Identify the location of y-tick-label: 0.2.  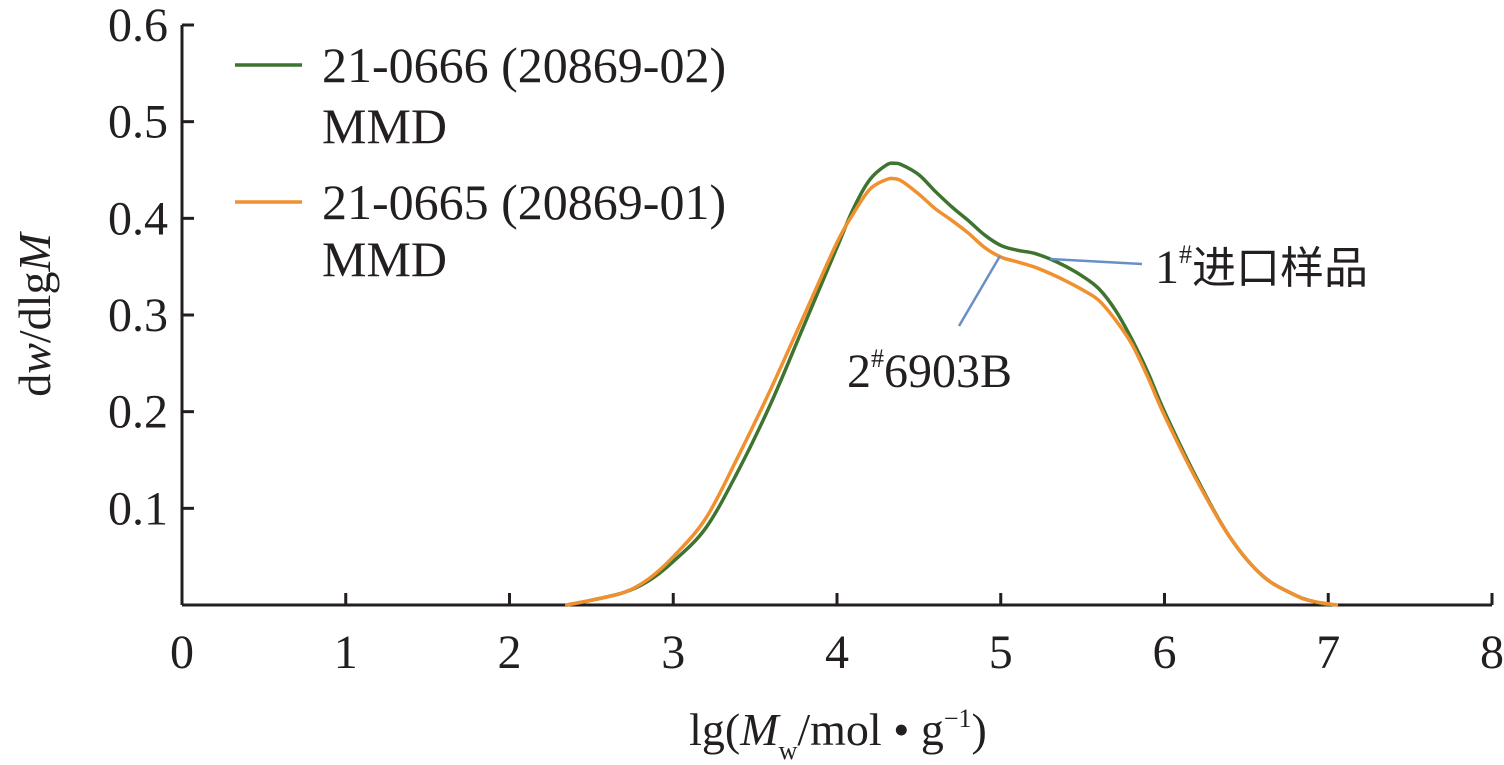
(138, 412).